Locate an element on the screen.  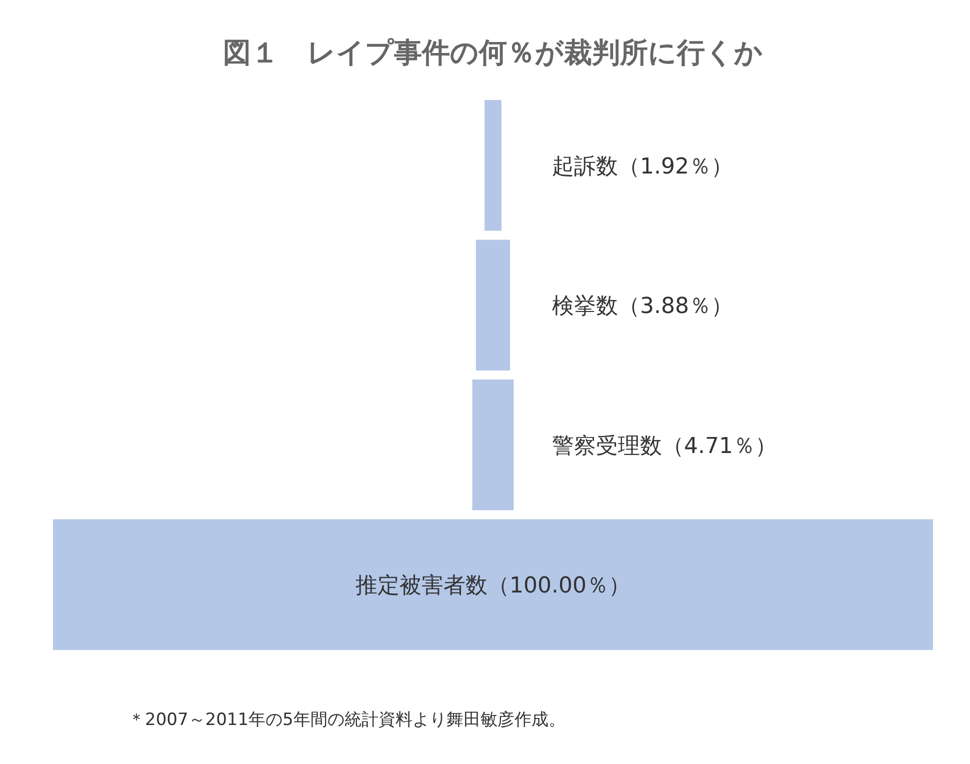
category-label: 推定被害者数 is located at coordinates (422, 586).